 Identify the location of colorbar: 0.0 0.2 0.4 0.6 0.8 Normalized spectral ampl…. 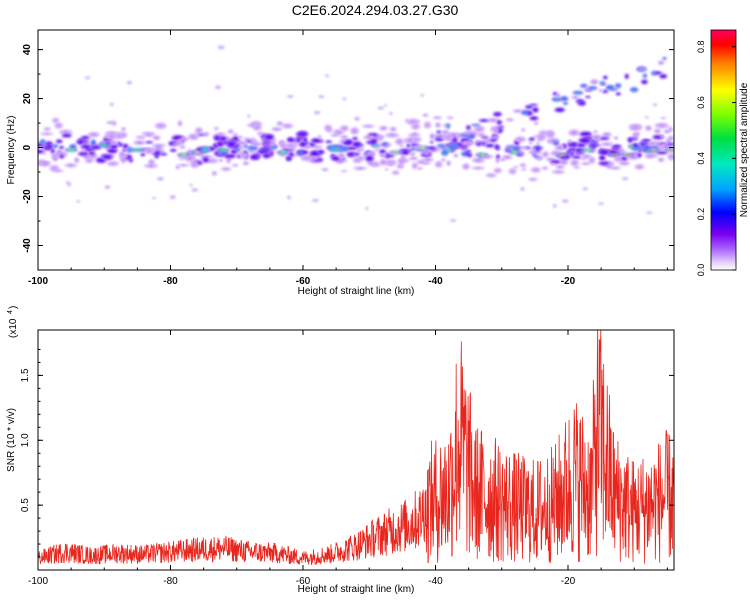
(723, 152).